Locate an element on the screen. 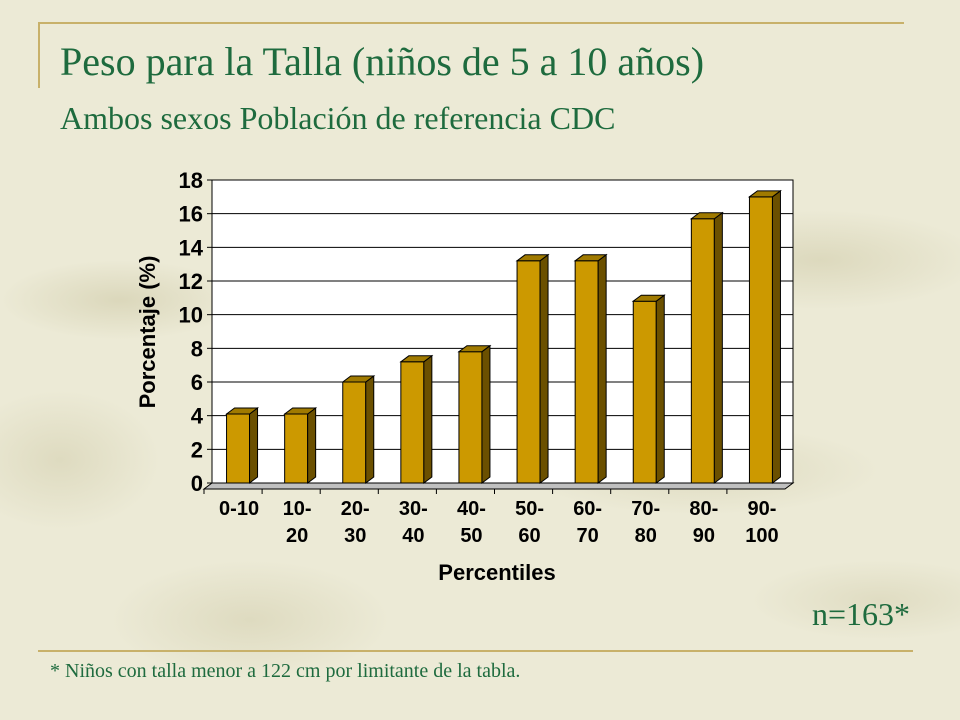 The width and height of the screenshot is (960, 720). x-tick-label: 100 is located at coordinates (761, 536).